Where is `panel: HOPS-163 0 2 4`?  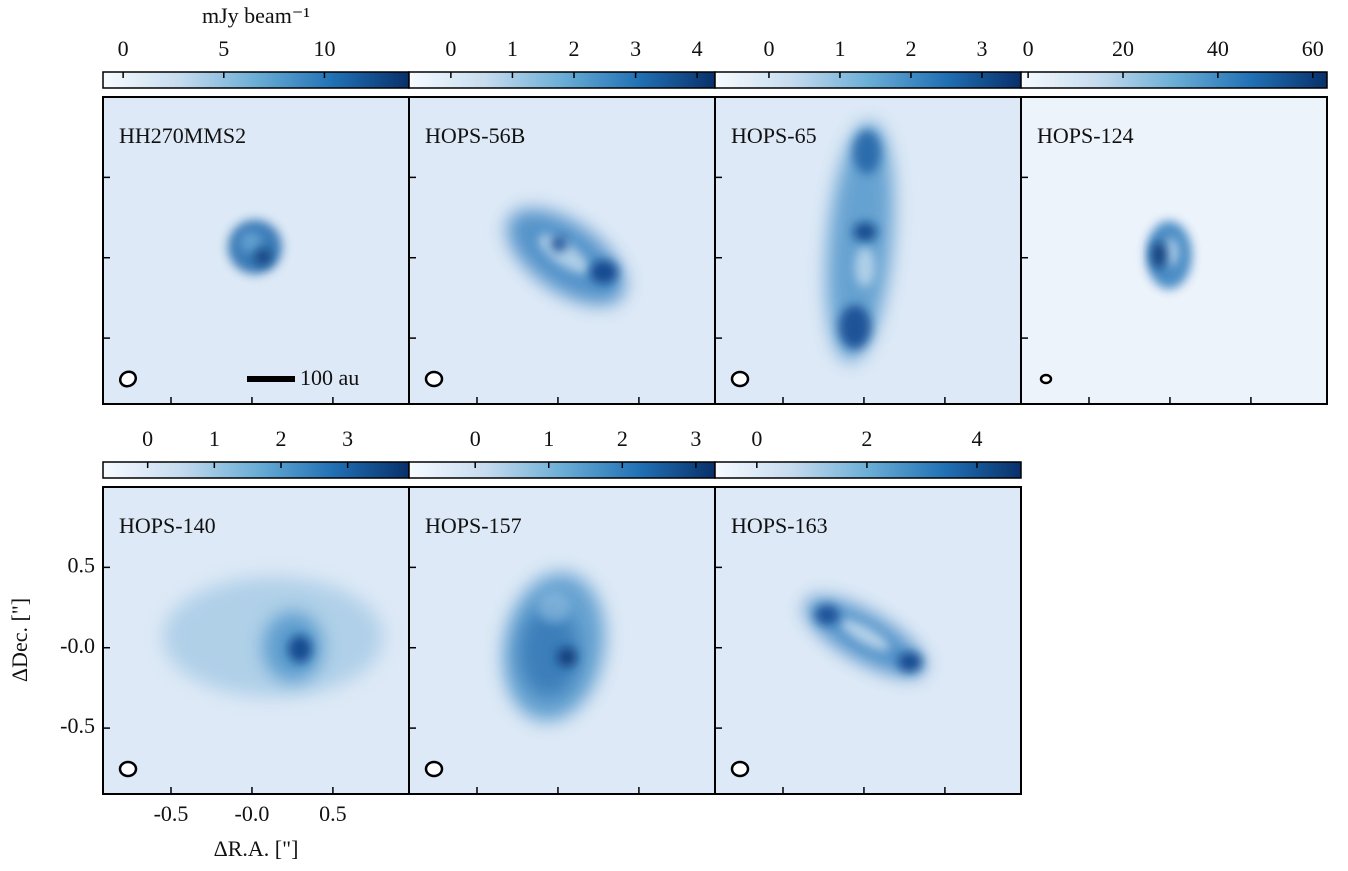
panel: HOPS-163 0 2 4 is located at coordinates (868, 610).